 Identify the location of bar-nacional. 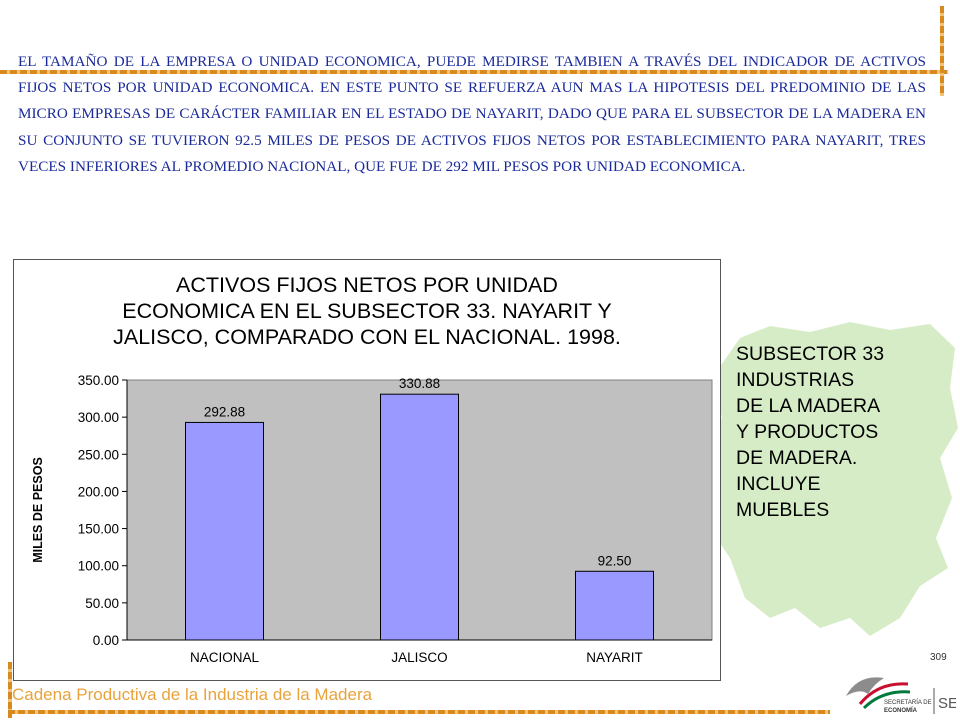
(224, 531).